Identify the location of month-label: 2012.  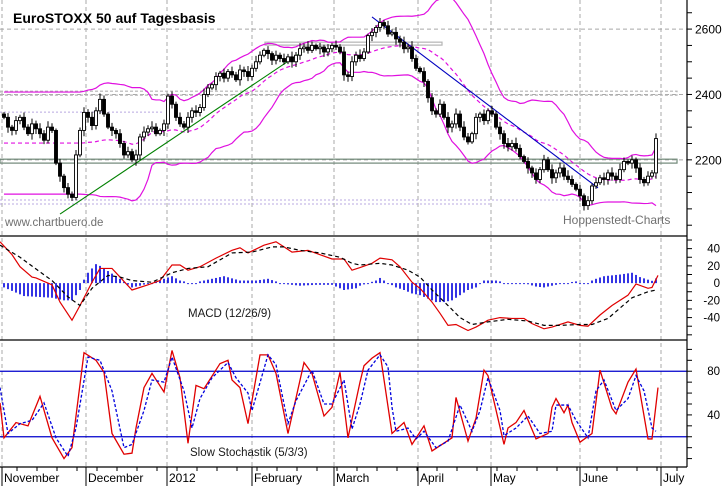
(182, 478).